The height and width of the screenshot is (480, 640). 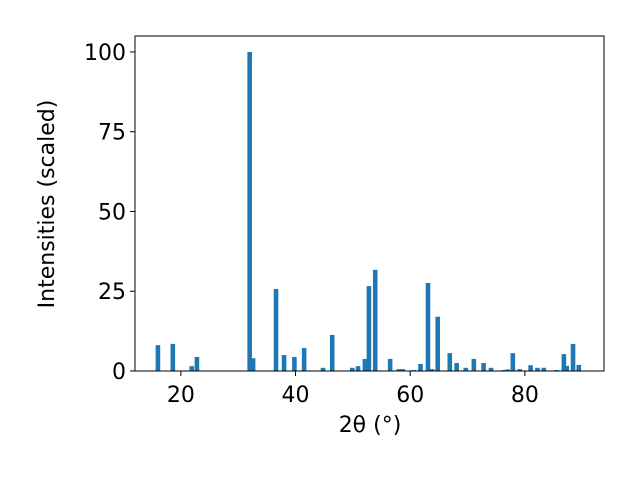 I want to click on y-tick-label: 100, so click(x=105, y=53).